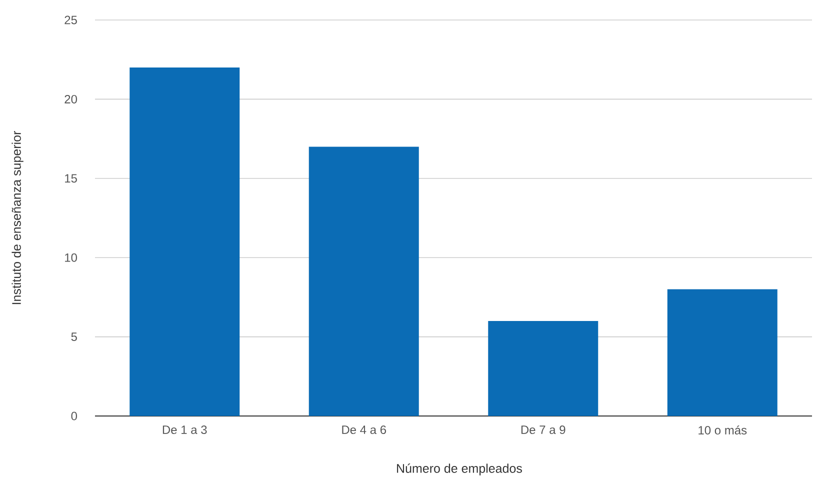 The image size is (814, 491). I want to click on y-tick-label: 20, so click(71, 99).